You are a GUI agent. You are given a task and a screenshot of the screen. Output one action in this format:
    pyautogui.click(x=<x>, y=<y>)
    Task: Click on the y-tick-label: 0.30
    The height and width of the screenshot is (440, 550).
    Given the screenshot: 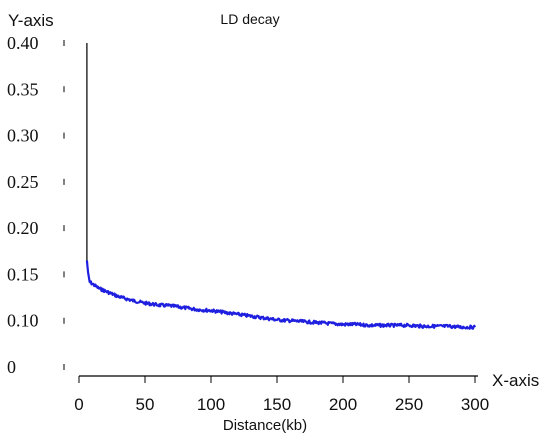 What is the action you would take?
    pyautogui.click(x=23, y=136)
    